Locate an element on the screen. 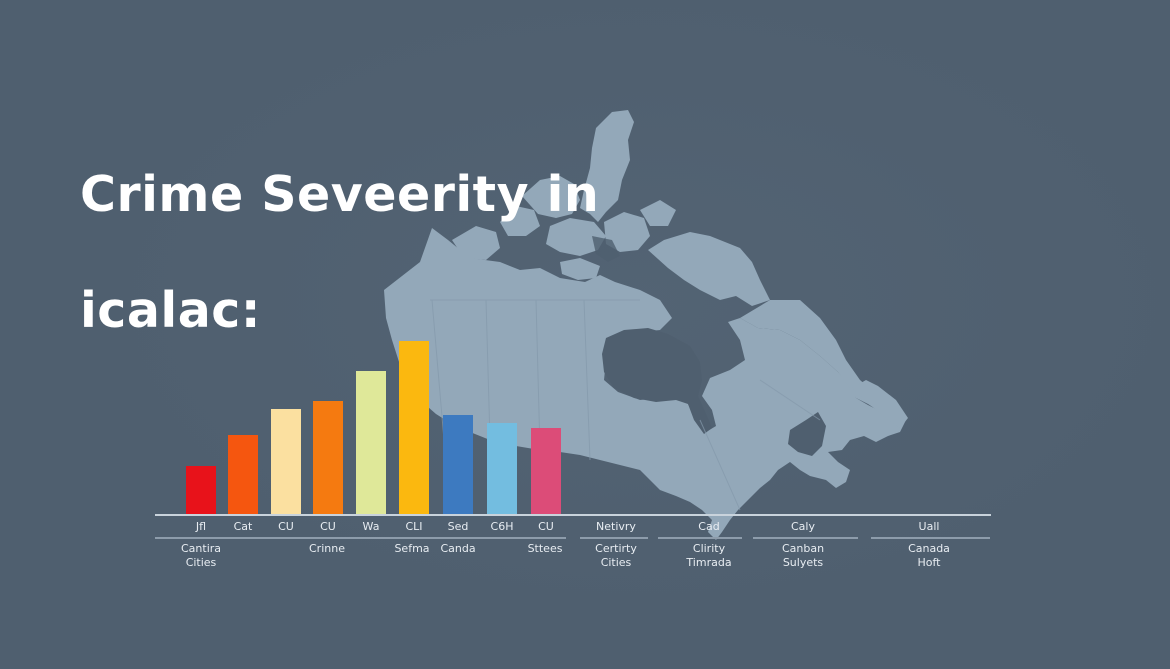  column-label: Caly is located at coordinates (803, 526).